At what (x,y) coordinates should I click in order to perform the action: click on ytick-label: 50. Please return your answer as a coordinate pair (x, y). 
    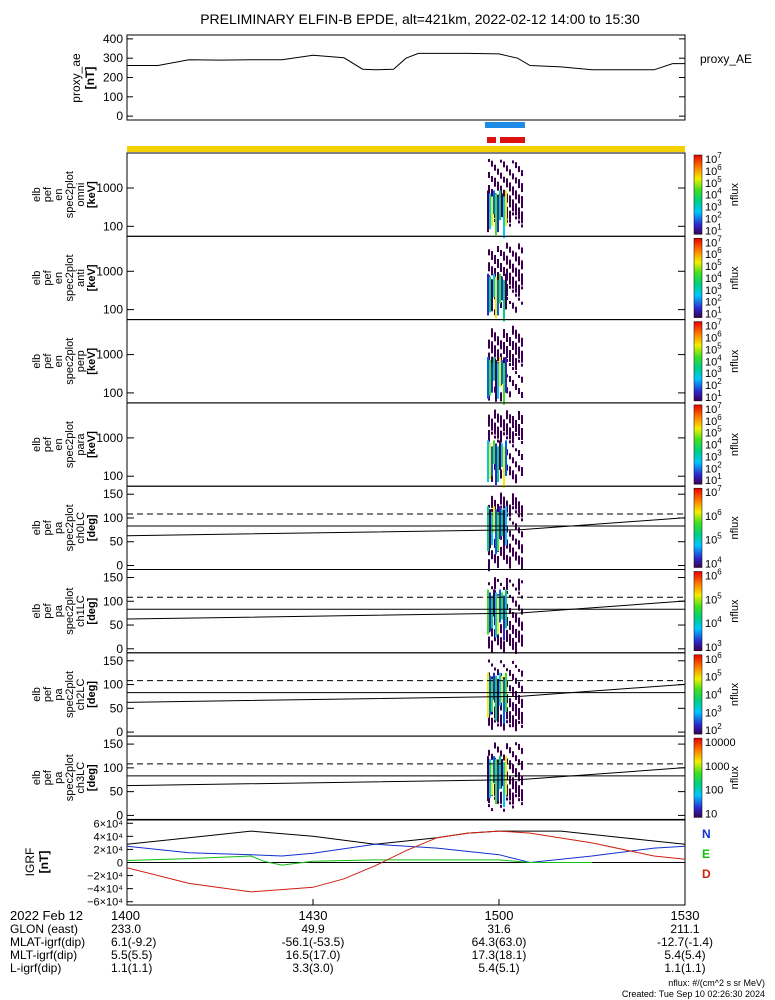
    Looking at the image, I should click on (117, 792).